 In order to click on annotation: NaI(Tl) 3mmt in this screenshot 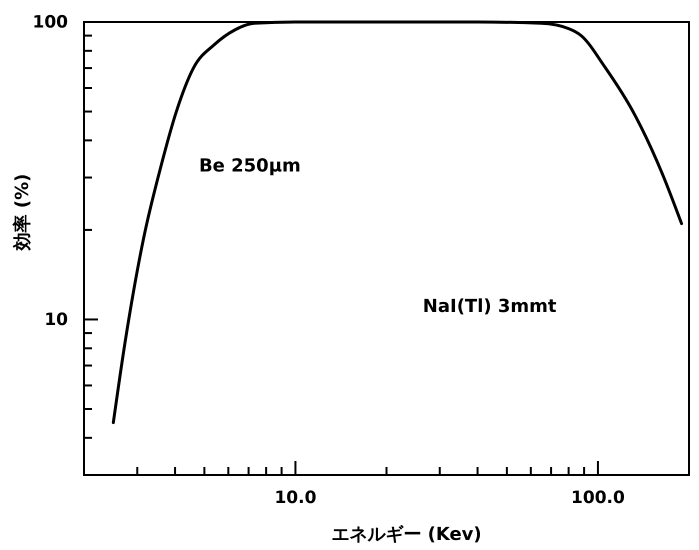, I will do `click(489, 306)`.